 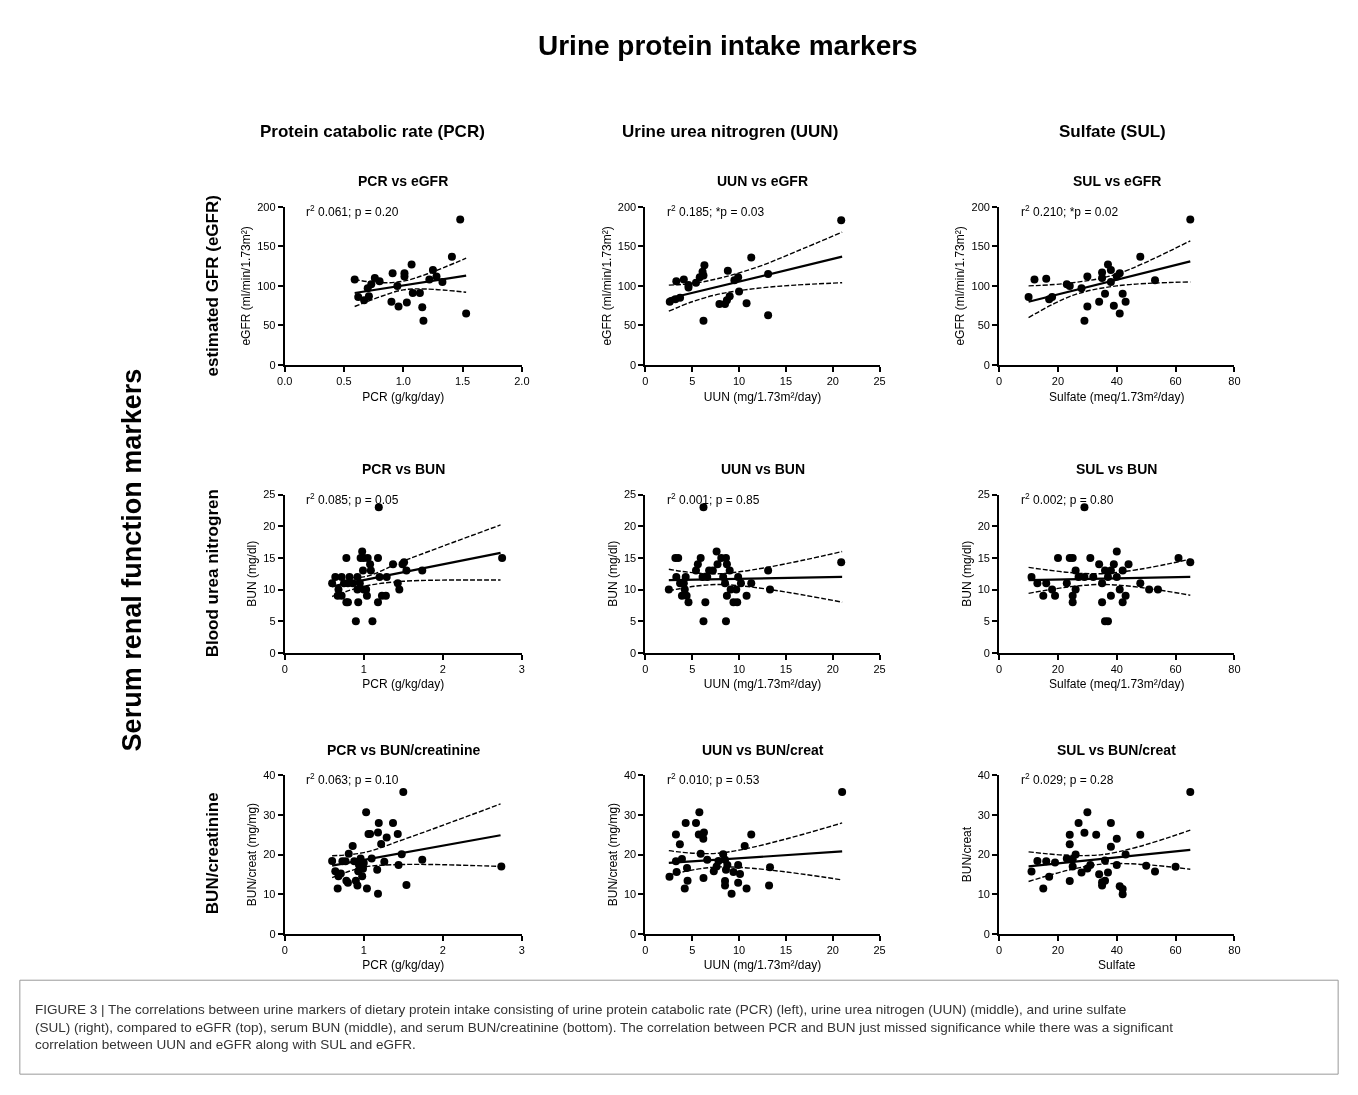 I want to click on annotation: r$^{2}$ 0.010; p = 0.53, so click(x=713, y=779).